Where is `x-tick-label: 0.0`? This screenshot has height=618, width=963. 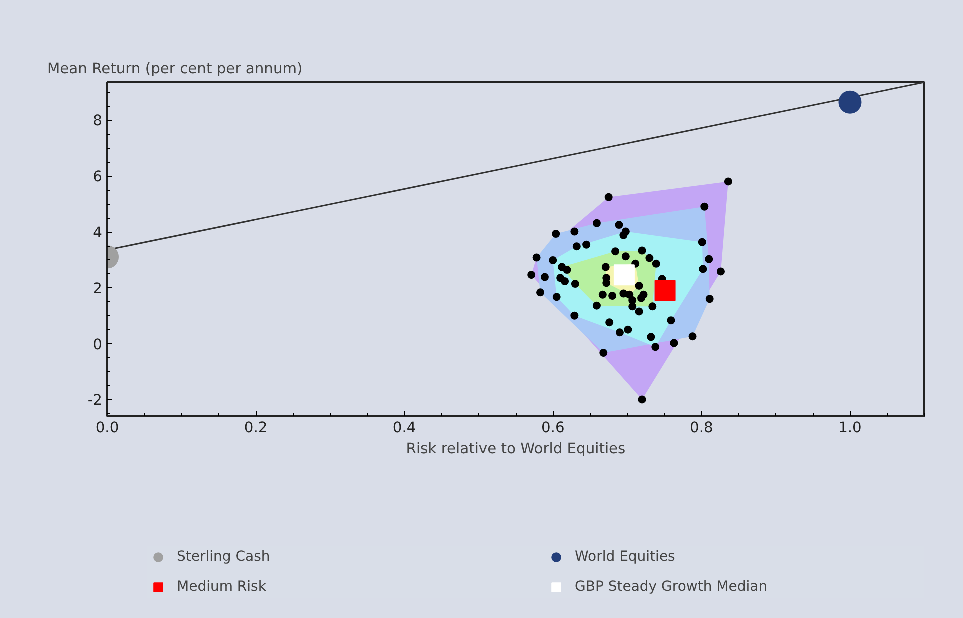
x-tick-label: 0.0 is located at coordinates (108, 428).